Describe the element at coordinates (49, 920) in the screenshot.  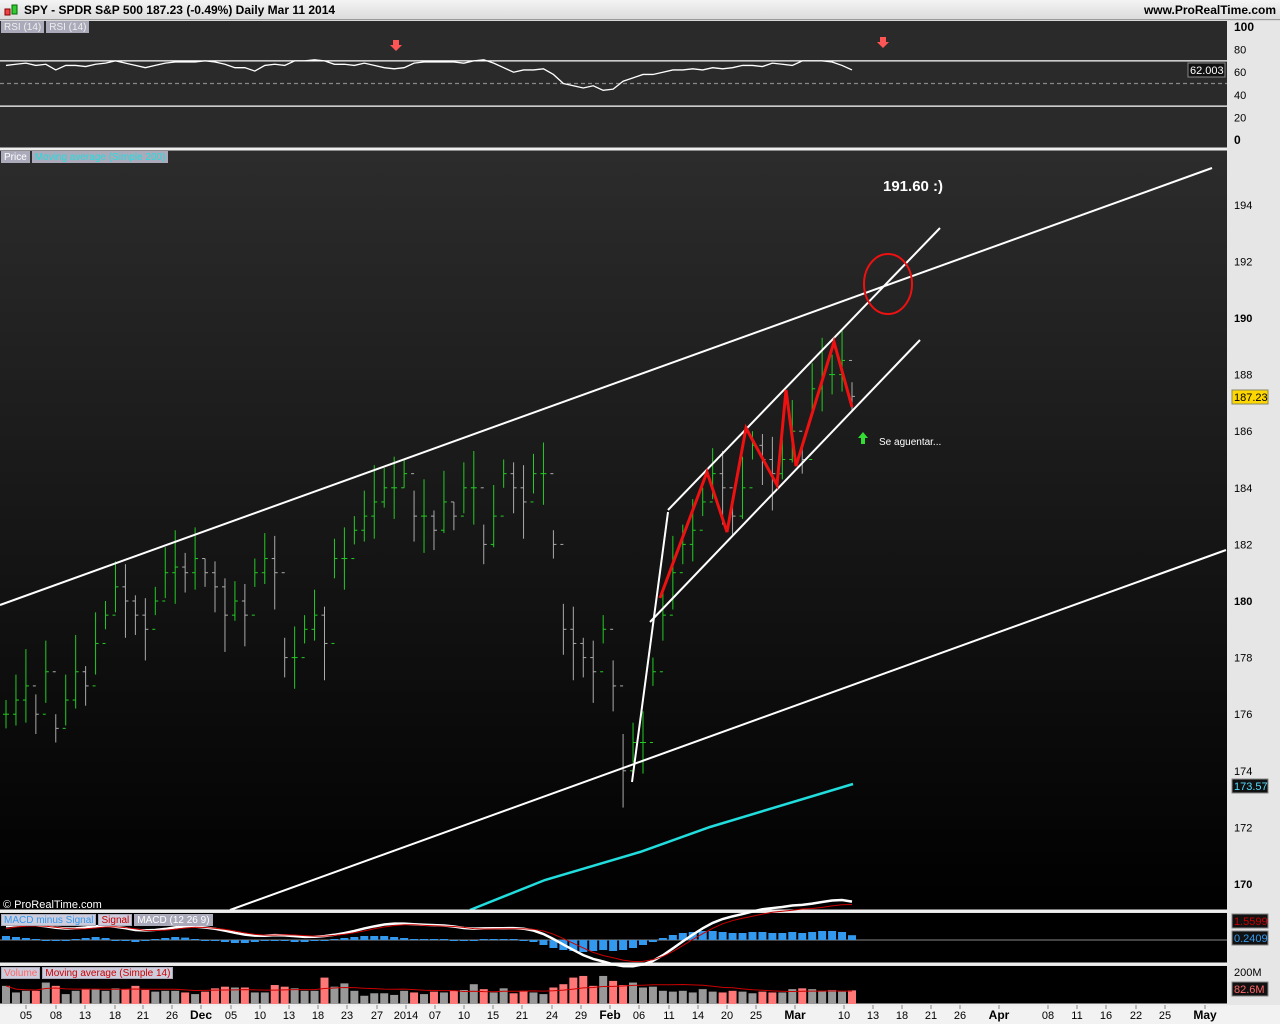
I see `macd-hist-tag: MACD minus Signal` at that location.